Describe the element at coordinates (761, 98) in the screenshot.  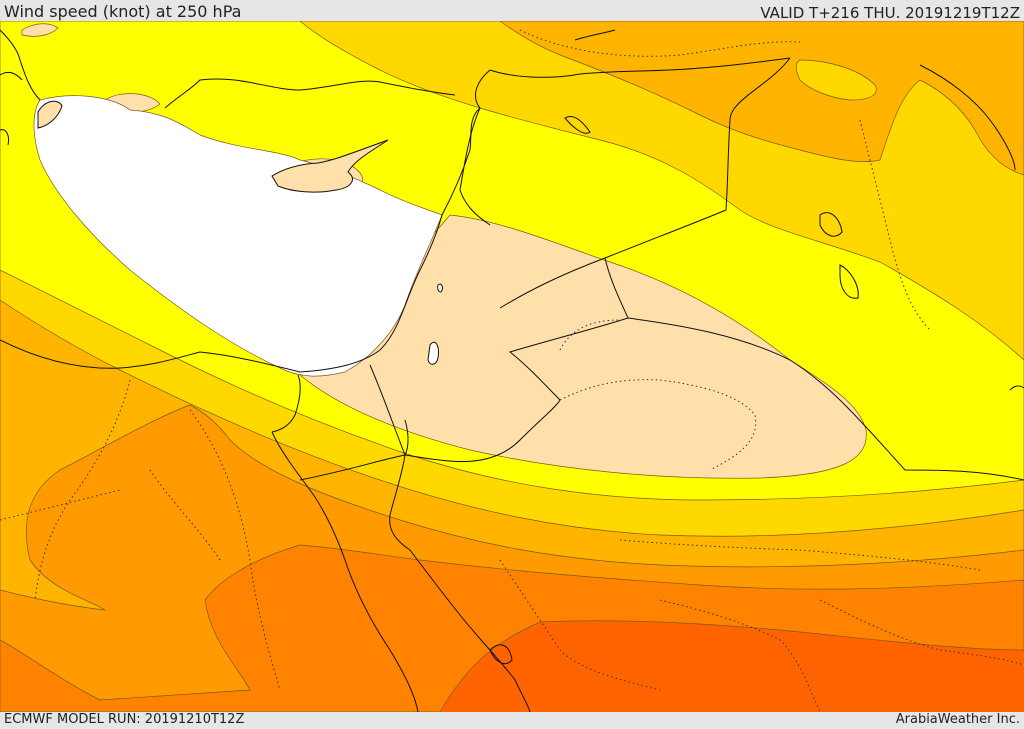
I see `band-amber-north` at that location.